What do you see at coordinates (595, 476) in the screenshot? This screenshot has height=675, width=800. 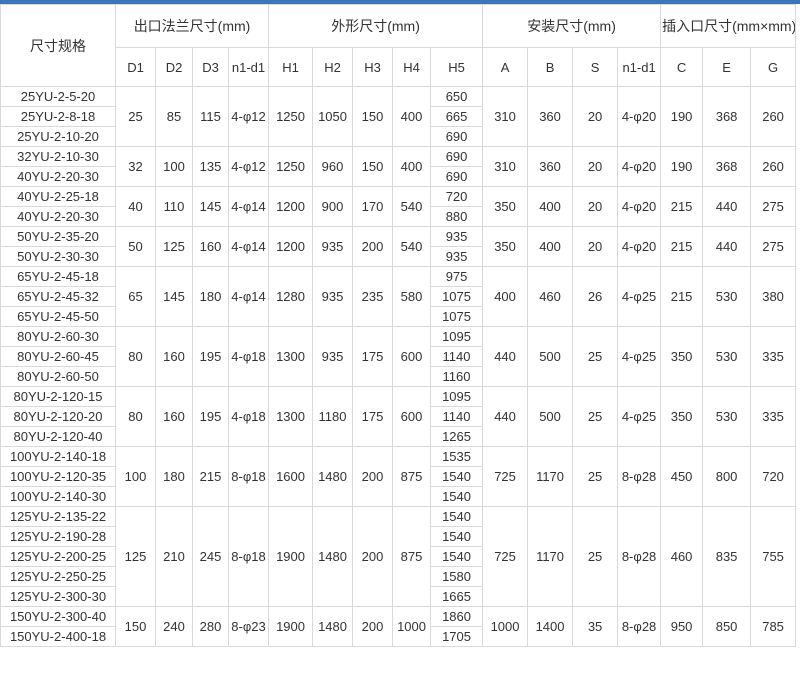 I see `value-cell: 25` at bounding box center [595, 476].